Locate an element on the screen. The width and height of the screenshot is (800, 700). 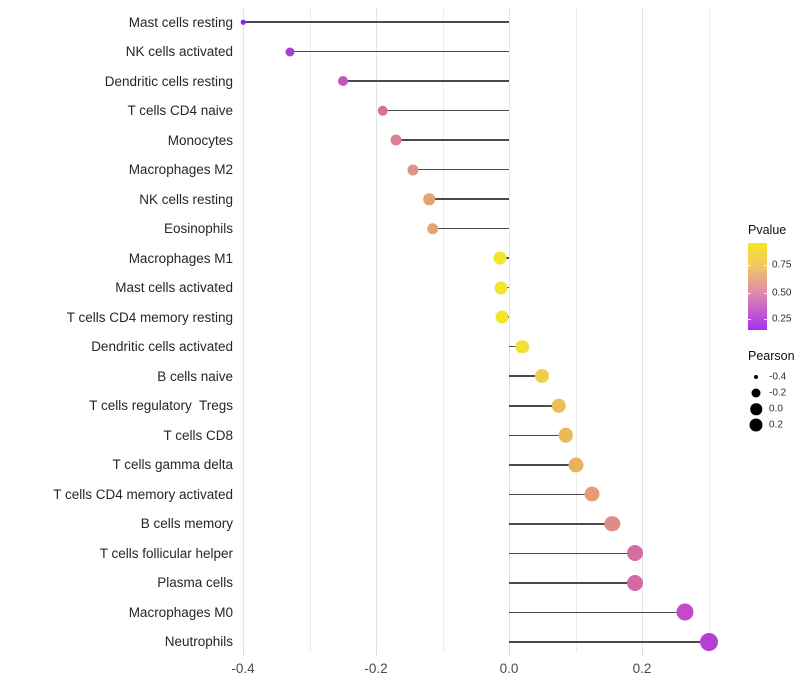
x-axis-tick-label: 0.2 is located at coordinates (642, 668).